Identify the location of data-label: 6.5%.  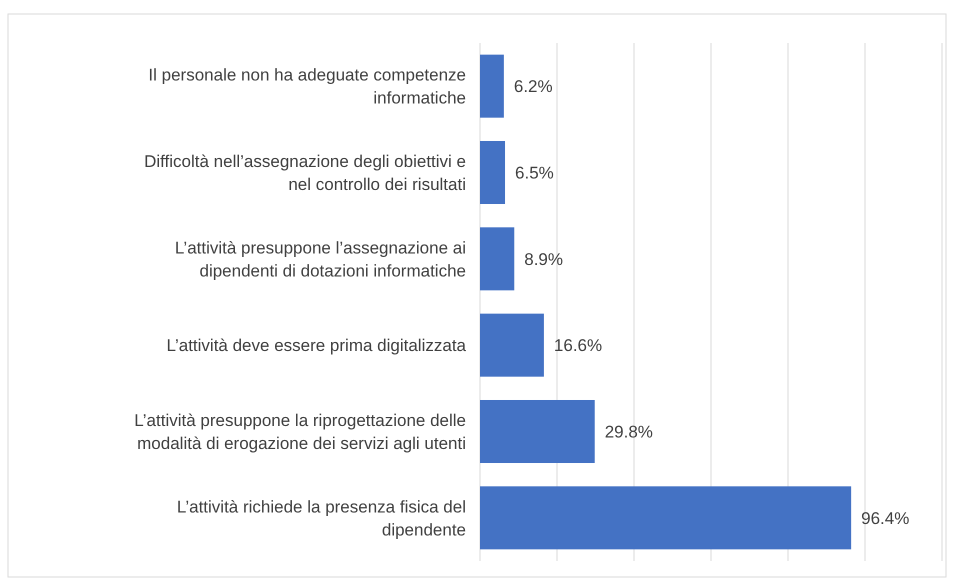
(534, 173).